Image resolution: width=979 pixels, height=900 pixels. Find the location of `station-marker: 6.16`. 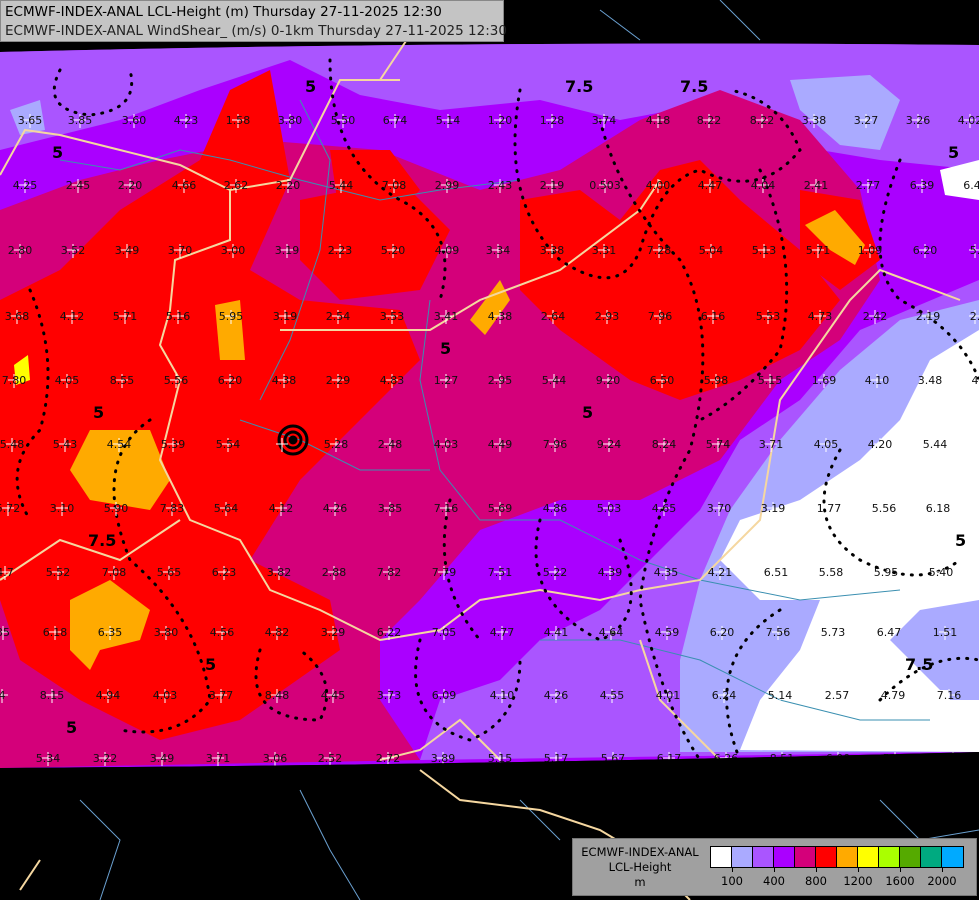

station-marker: 6.16 is located at coordinates (713, 317).